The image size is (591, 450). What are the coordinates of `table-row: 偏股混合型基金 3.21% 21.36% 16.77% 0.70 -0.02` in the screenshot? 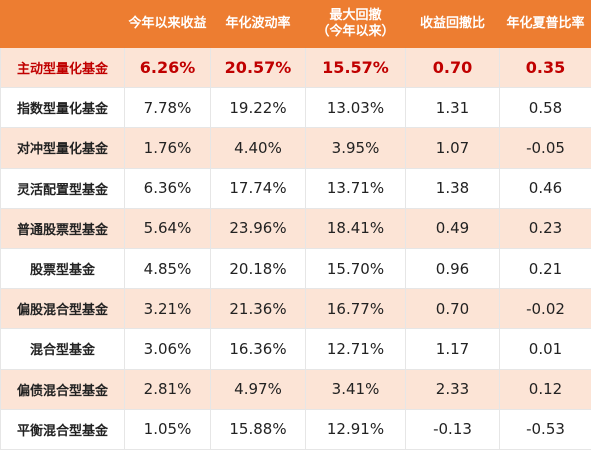 It's located at (295, 309).